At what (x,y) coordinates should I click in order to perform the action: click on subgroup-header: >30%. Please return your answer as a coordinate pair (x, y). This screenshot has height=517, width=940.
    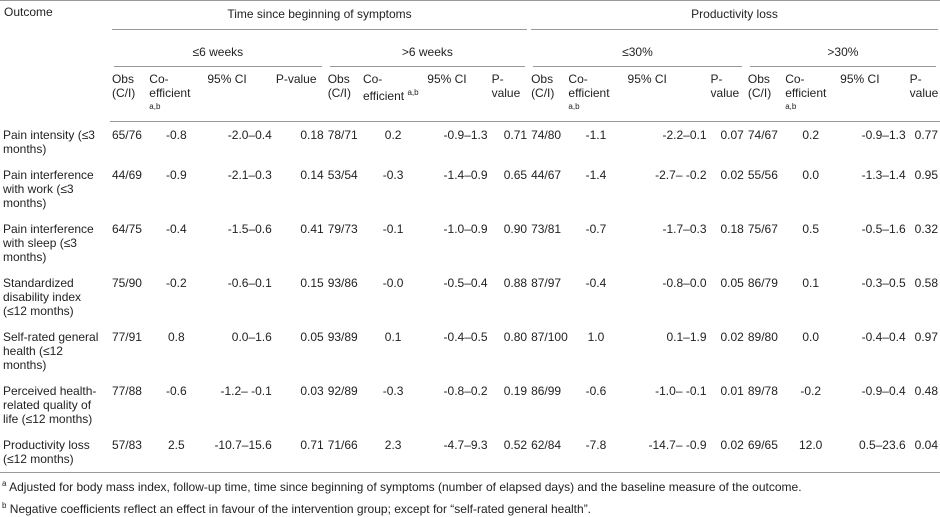
    Looking at the image, I should click on (843, 53).